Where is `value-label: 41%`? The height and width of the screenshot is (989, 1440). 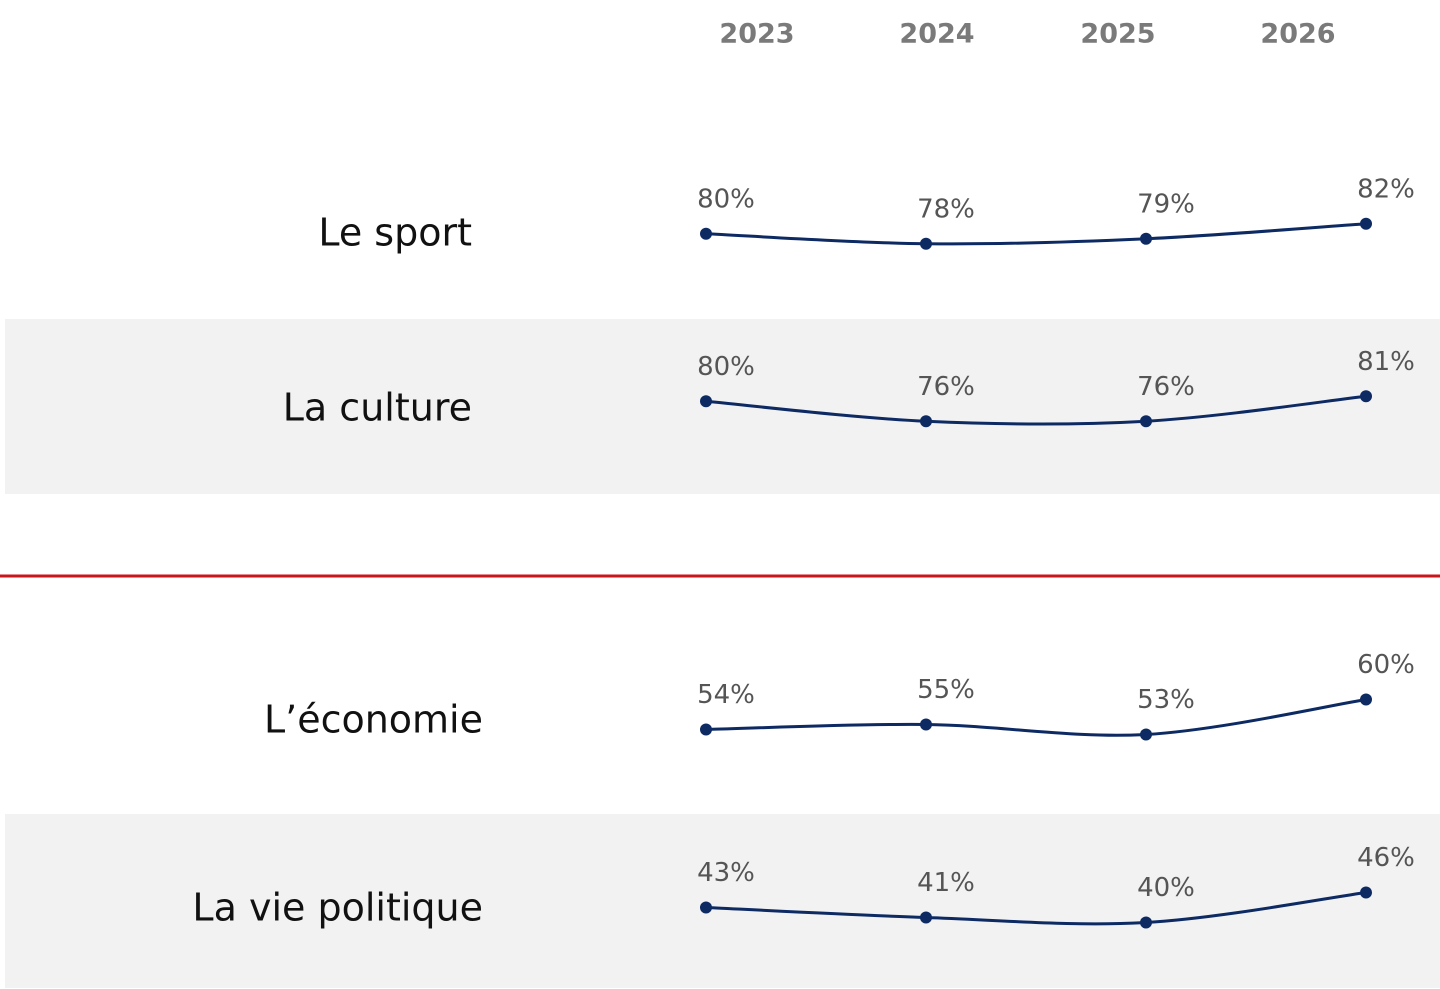
value-label: 41% is located at coordinates (946, 883).